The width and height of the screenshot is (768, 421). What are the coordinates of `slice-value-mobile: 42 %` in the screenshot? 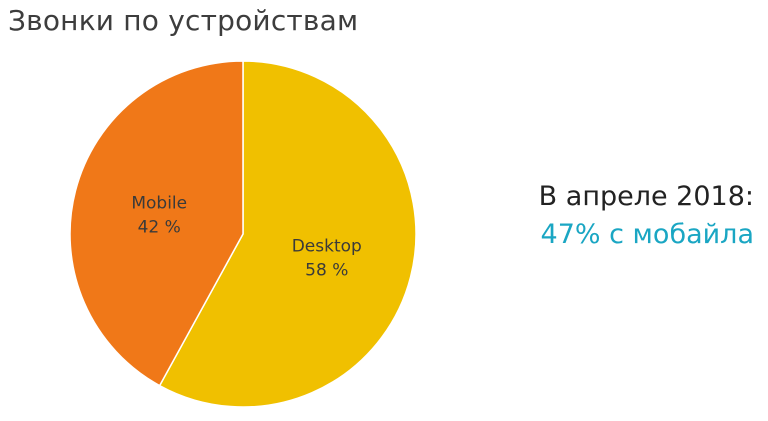 It's located at (159, 227).